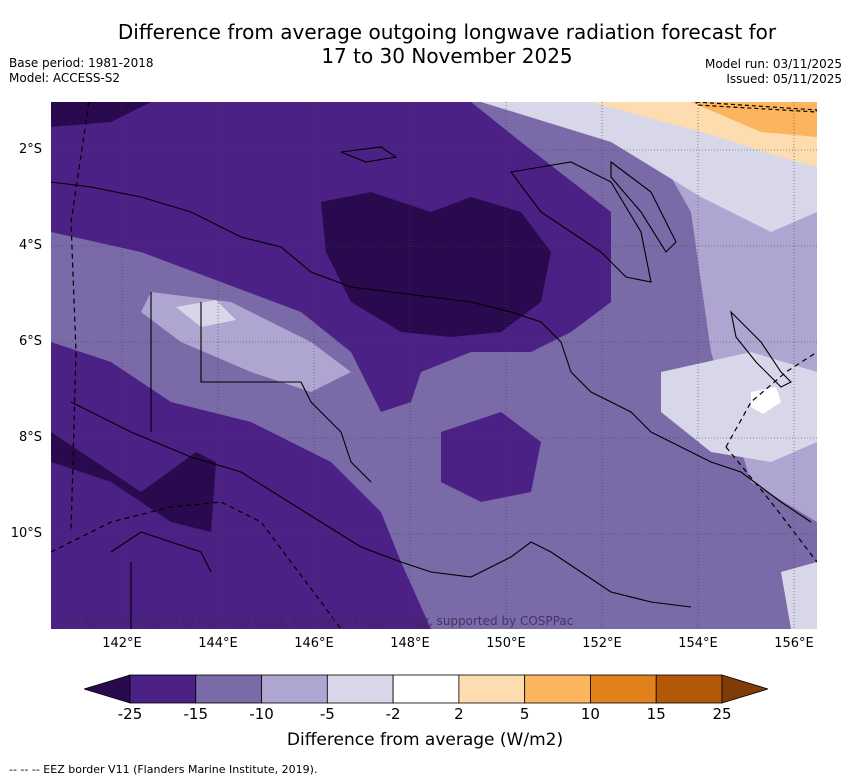  Describe the element at coordinates (107, 689) in the screenshot. I see `colorbar-extend-low` at that location.